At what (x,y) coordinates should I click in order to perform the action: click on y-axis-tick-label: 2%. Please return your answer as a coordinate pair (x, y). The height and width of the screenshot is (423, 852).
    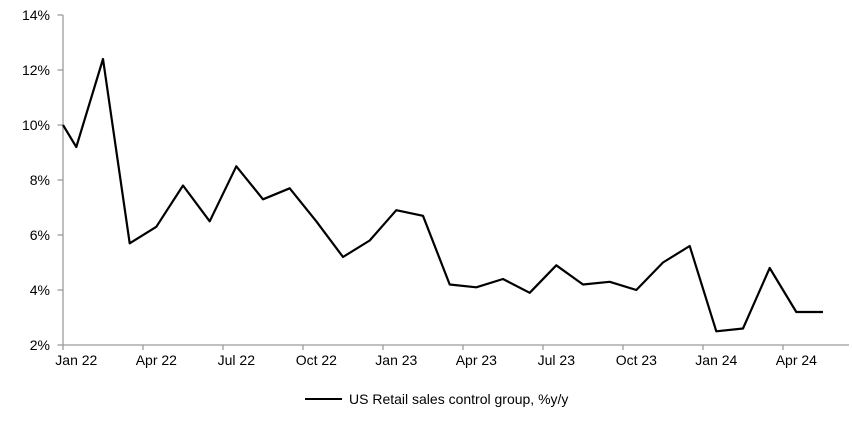
    Looking at the image, I should click on (40, 345).